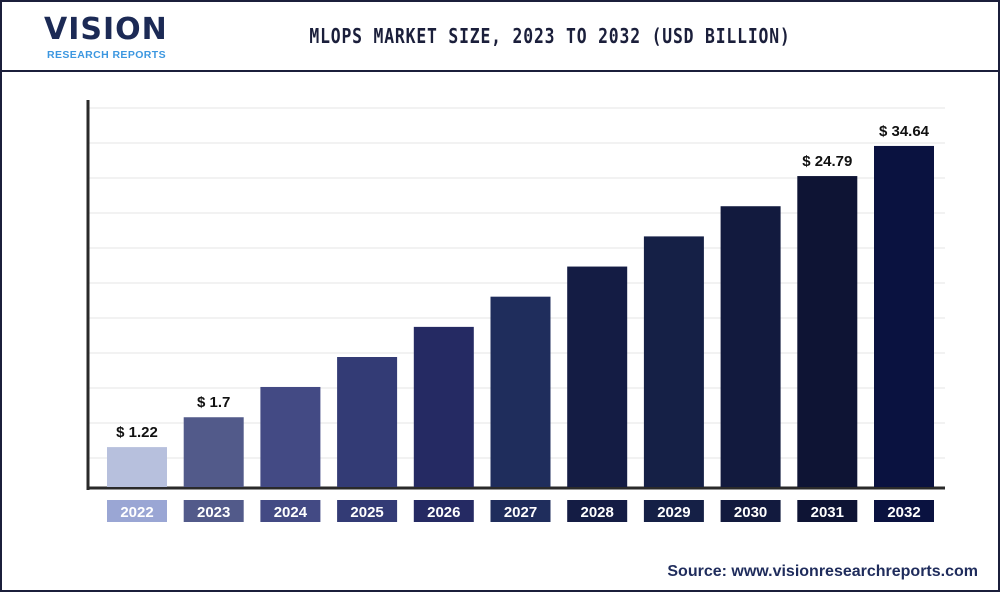 The width and height of the screenshot is (1000, 592). Describe the element at coordinates (827, 331) in the screenshot. I see `bar-2031` at that location.